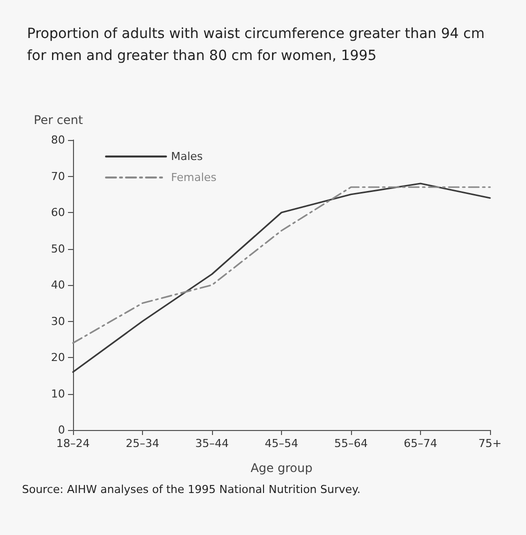  Describe the element at coordinates (58, 357) in the screenshot. I see `y-tick-label: 20` at that location.